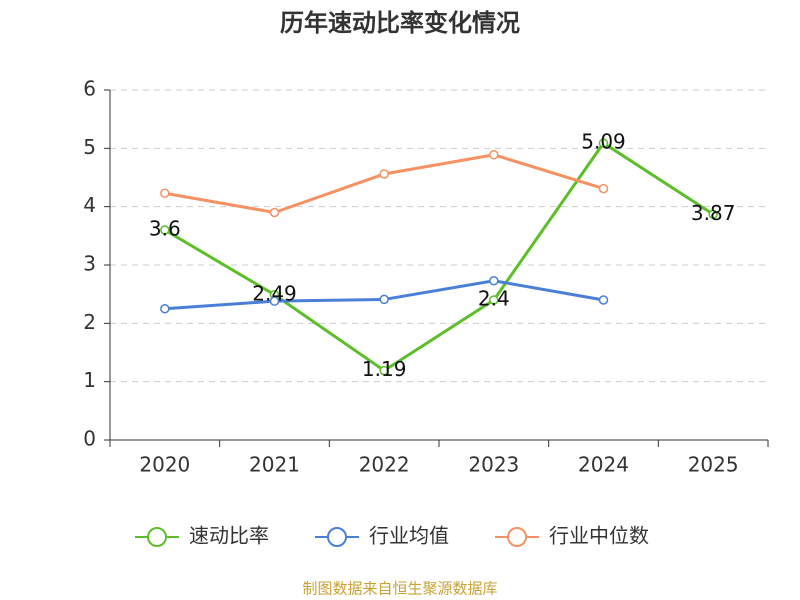 The width and height of the screenshot is (800, 600). What do you see at coordinates (384, 465) in the screenshot?
I see `x-tick-label: 2022` at bounding box center [384, 465].